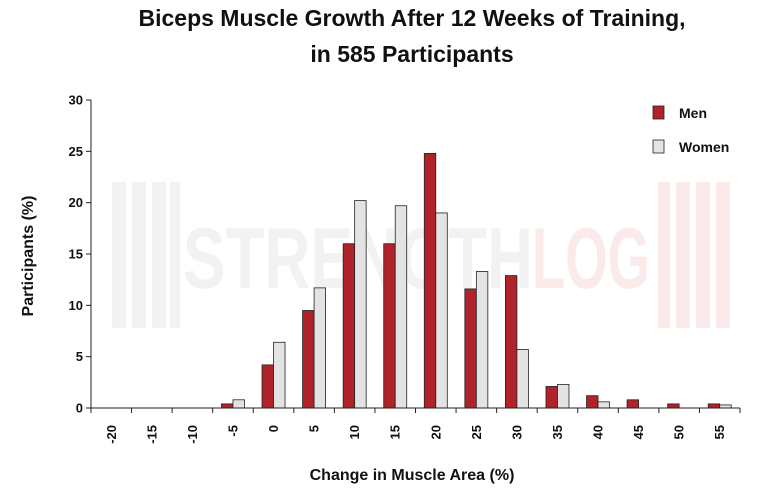 This screenshot has width=768, height=489. What do you see at coordinates (395, 432) in the screenshot?
I see `x-tick-label-15: 15` at bounding box center [395, 432].